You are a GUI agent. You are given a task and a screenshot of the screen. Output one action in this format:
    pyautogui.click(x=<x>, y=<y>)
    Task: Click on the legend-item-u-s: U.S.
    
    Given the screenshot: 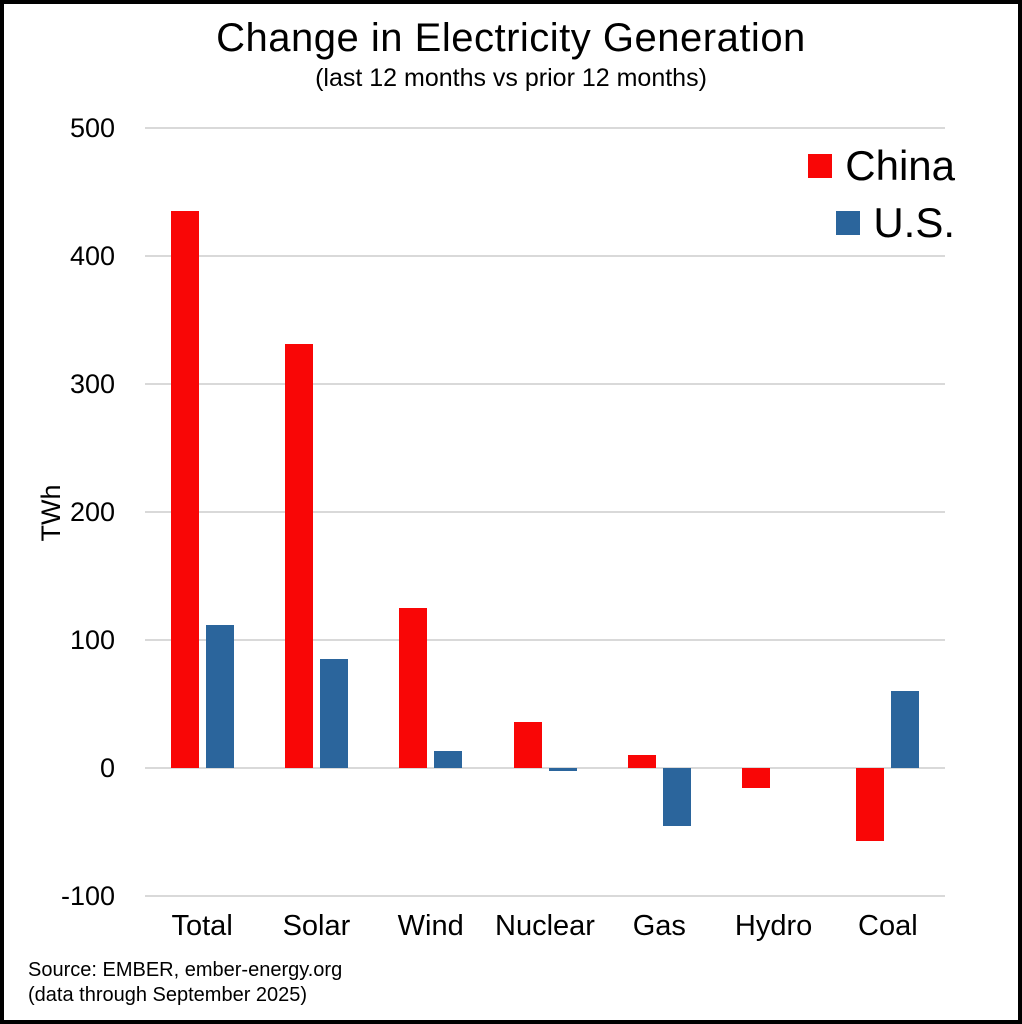 What is the action you would take?
    pyautogui.click(x=895, y=223)
    